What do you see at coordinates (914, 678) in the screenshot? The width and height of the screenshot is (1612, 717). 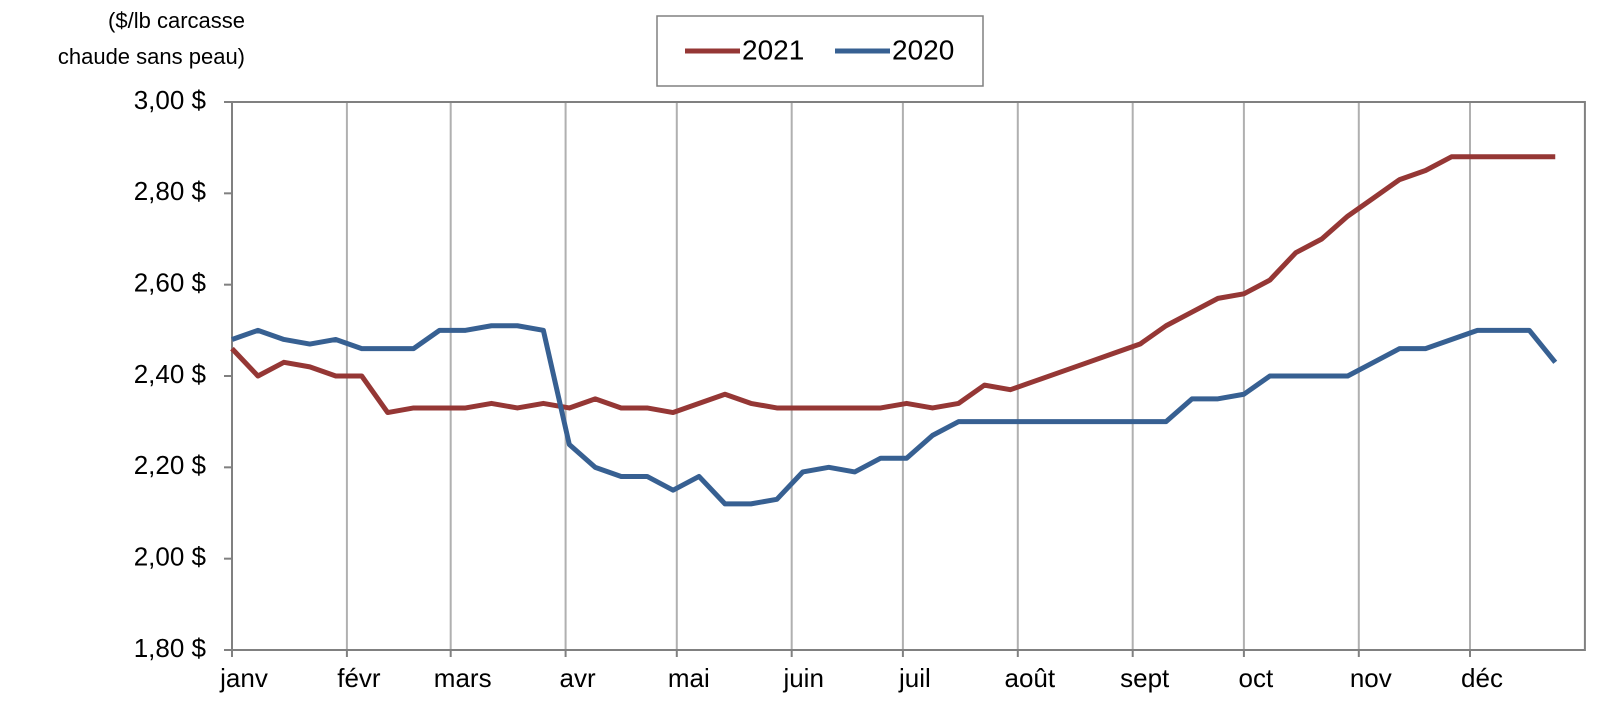 I see `x-tick-label: juil` at bounding box center [914, 678].